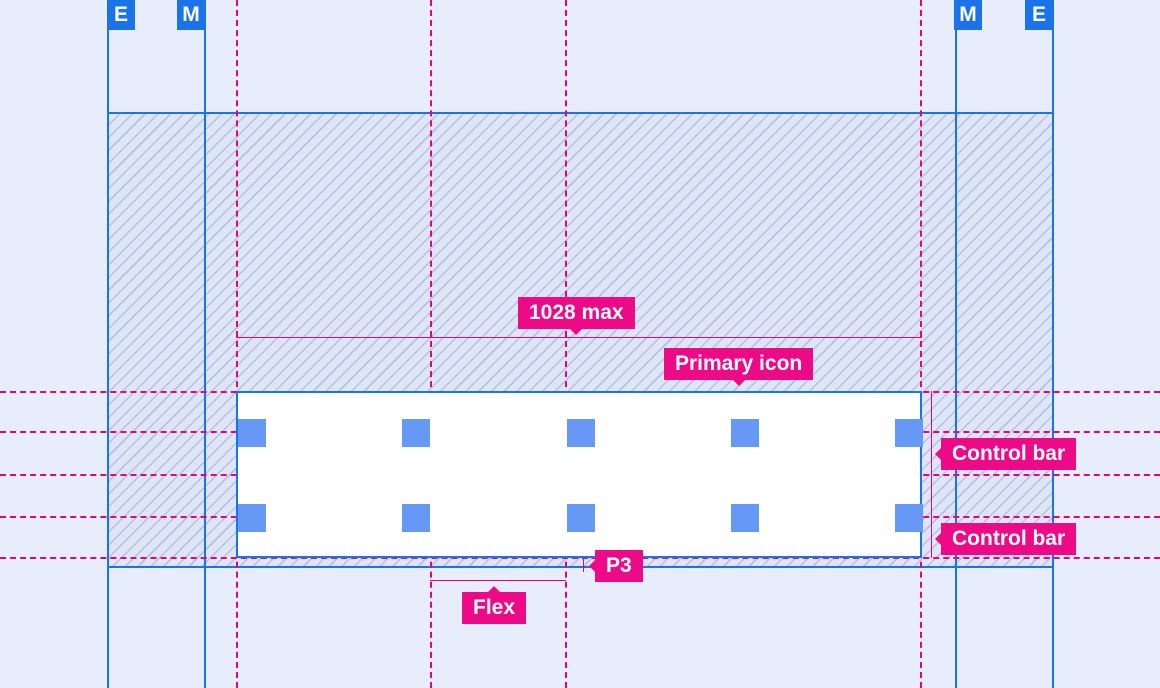 This screenshot has width=1160, height=688. Describe the element at coordinates (576, 312) in the screenshot. I see `callout-max-width-text: 1028 max` at that location.